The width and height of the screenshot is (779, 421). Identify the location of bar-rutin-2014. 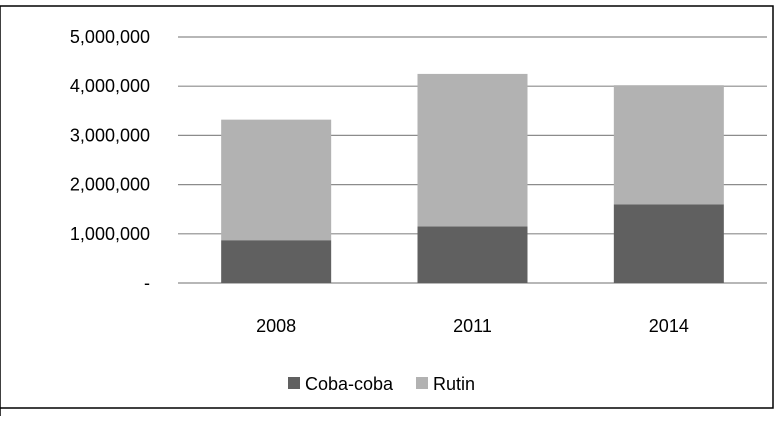
(668, 145).